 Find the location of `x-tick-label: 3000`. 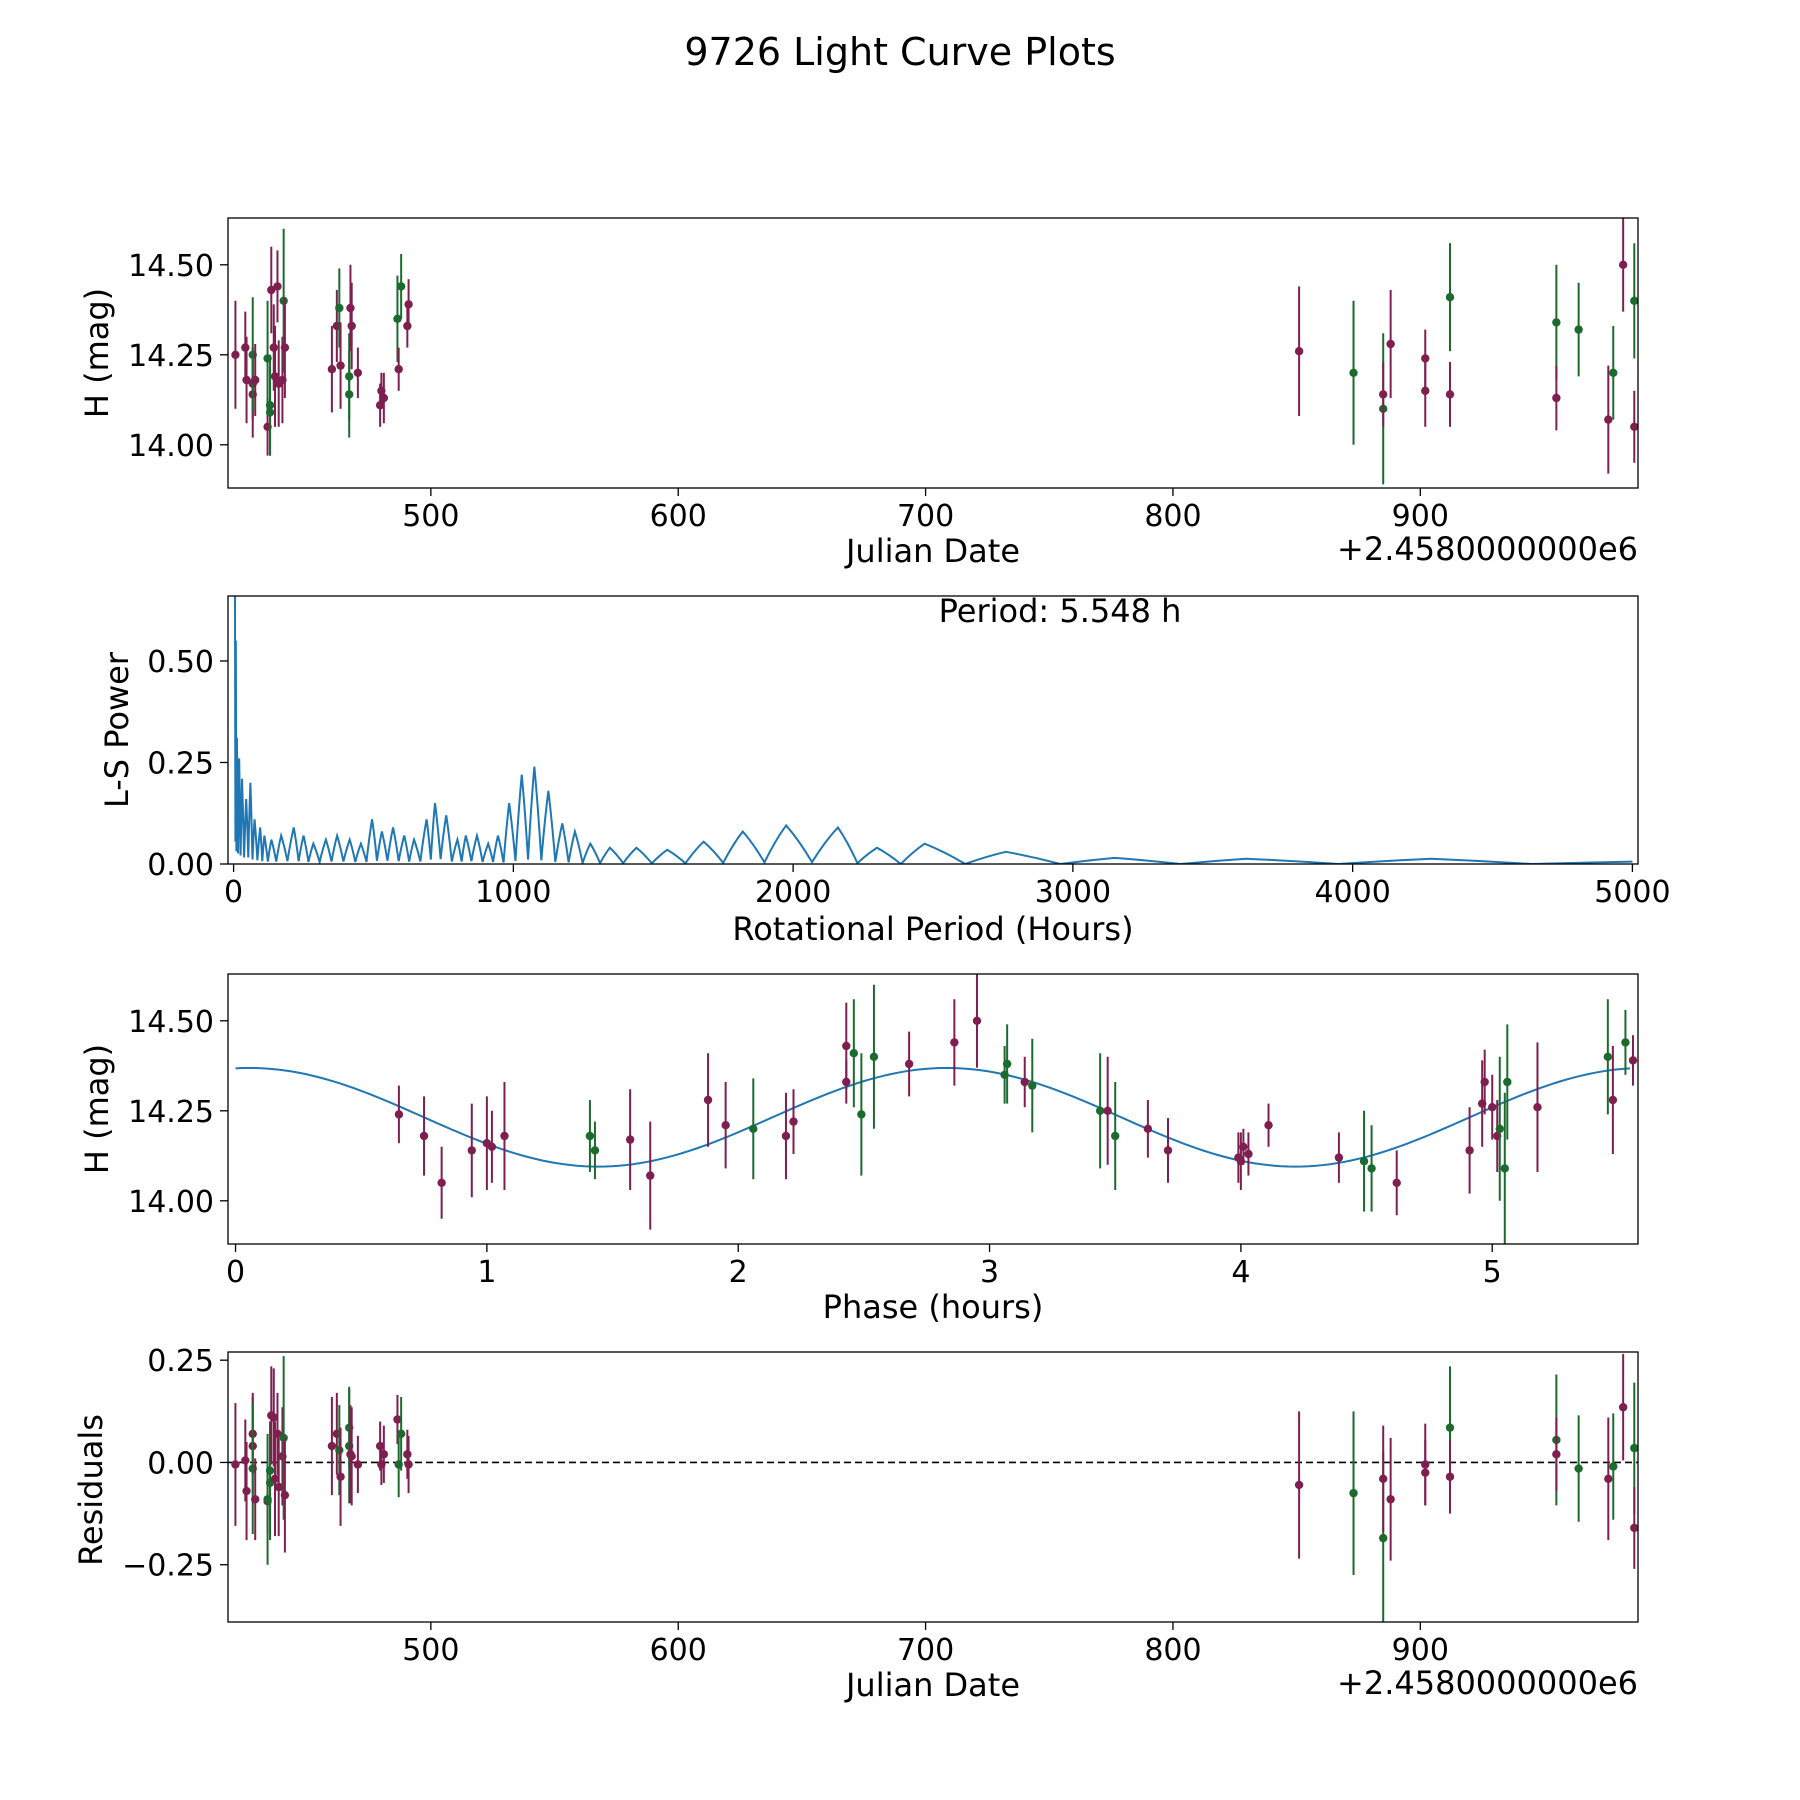

x-tick-label: 3000 is located at coordinates (1073, 892).